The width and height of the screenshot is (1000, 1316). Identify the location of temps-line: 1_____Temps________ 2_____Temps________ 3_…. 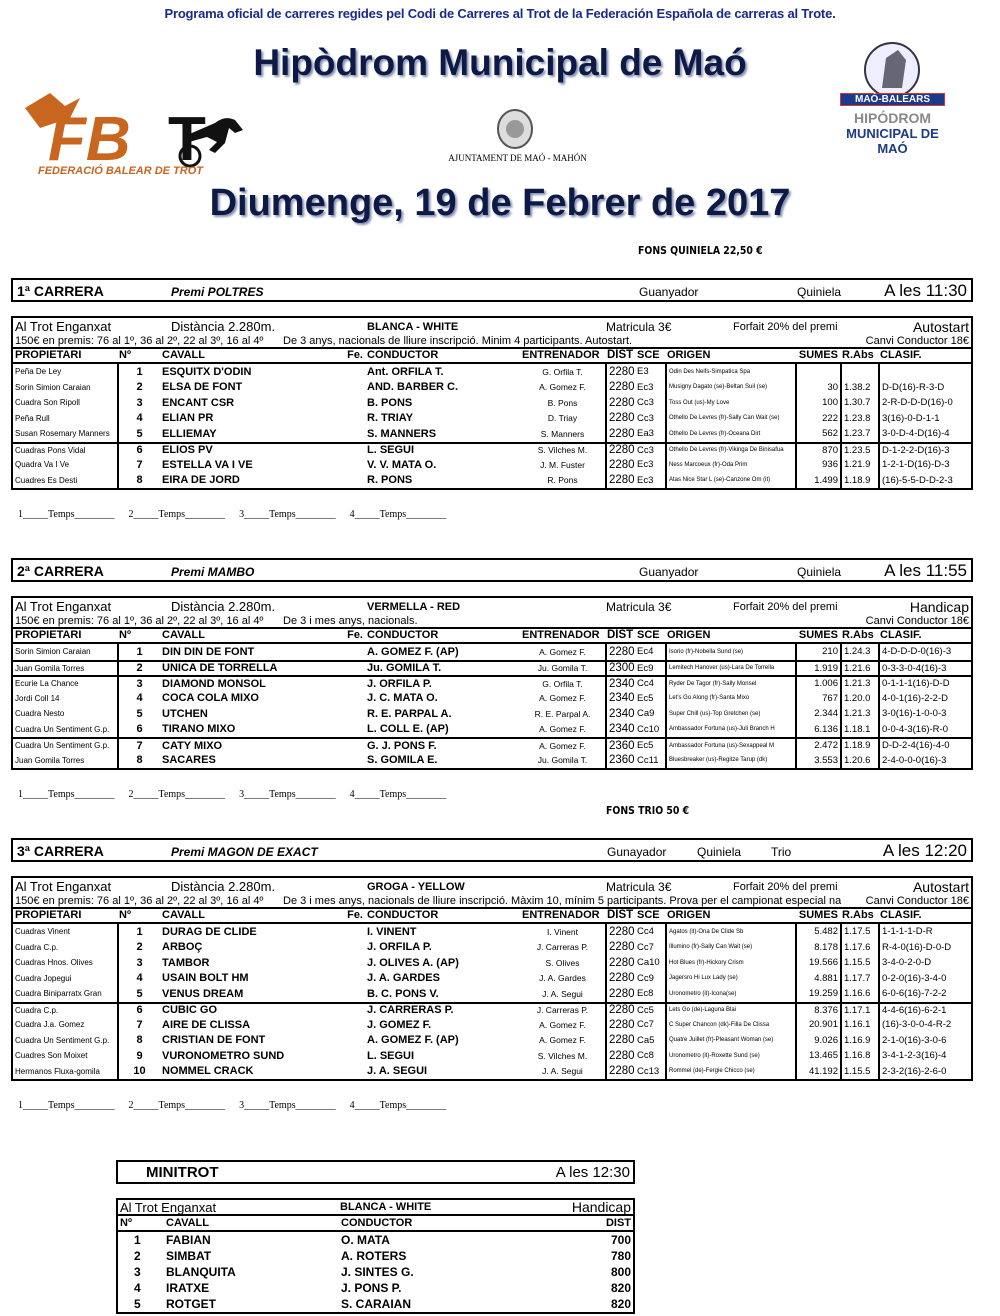
(239, 1105).